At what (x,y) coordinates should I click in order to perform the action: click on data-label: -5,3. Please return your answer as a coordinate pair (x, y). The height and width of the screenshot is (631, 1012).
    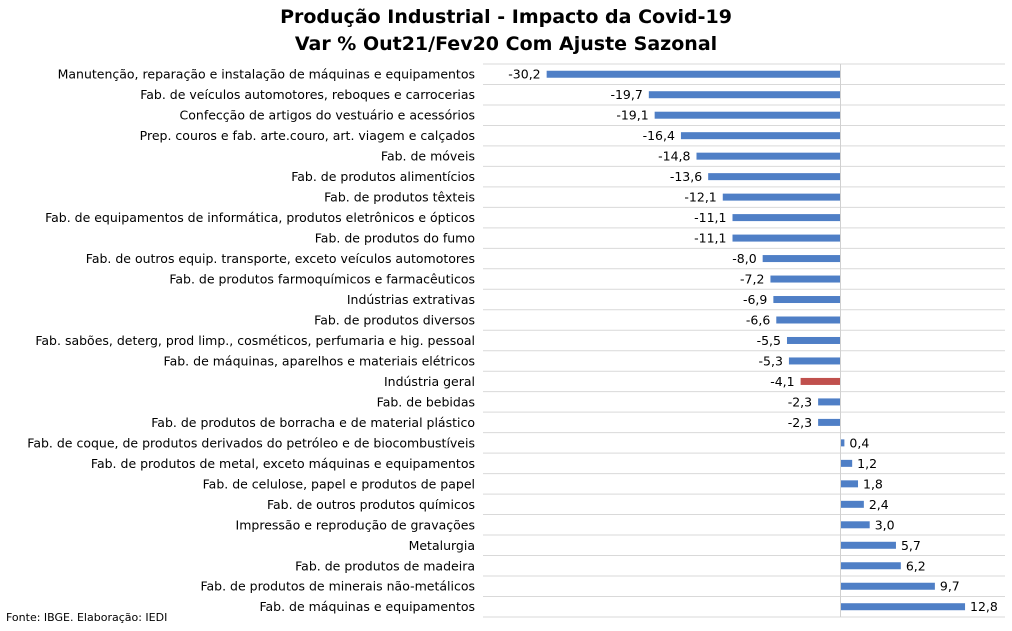
    Looking at the image, I should click on (771, 360).